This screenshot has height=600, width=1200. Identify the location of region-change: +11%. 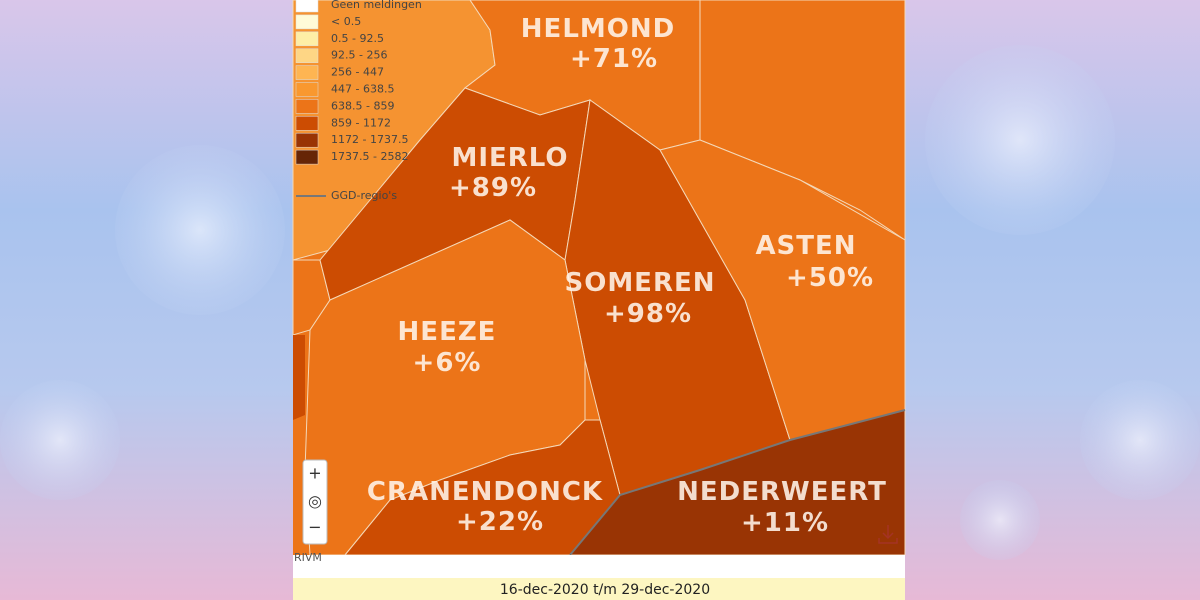
(785, 523).